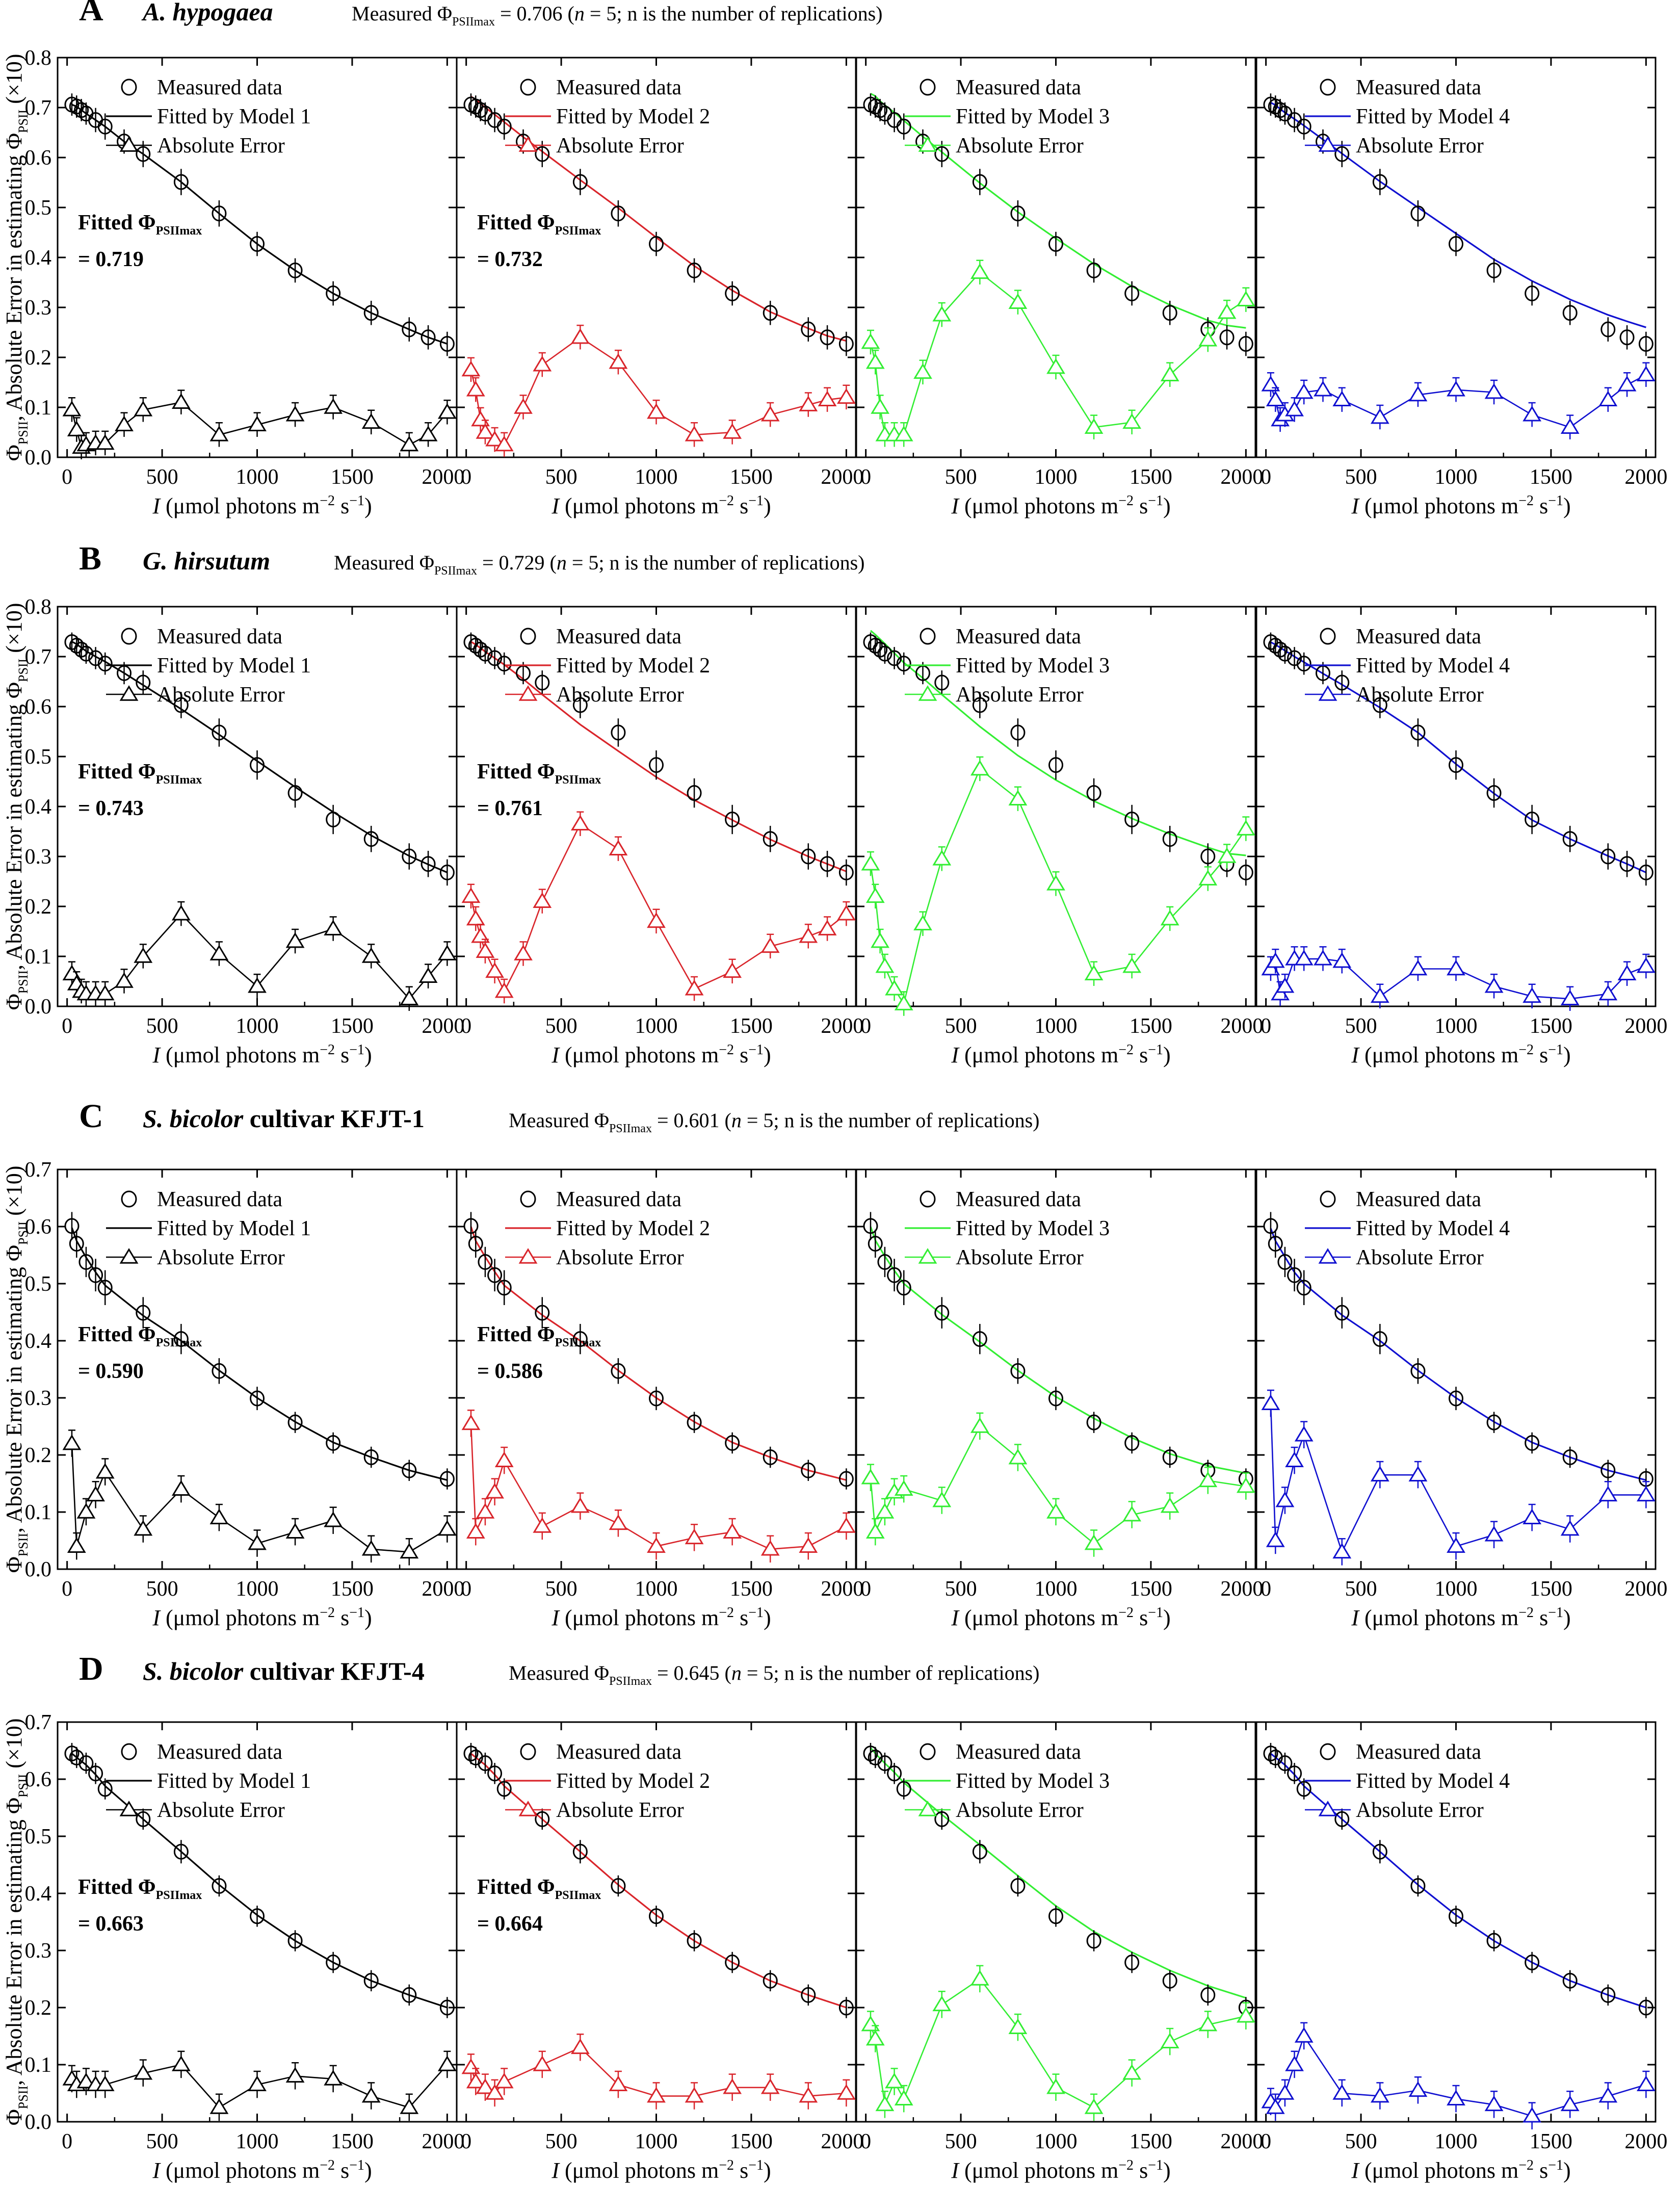 The image size is (1680, 2186). Describe the element at coordinates (38, 1341) in the screenshot. I see `y-tick-label: 0.4` at that location.